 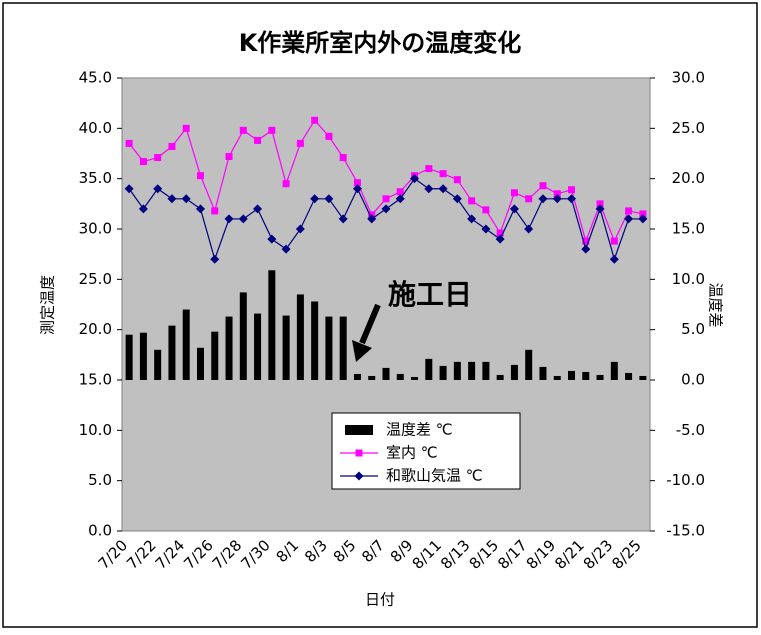 What do you see at coordinates (419, 430) in the screenshot?
I see `legend-label: 温度差 ℃` at bounding box center [419, 430].